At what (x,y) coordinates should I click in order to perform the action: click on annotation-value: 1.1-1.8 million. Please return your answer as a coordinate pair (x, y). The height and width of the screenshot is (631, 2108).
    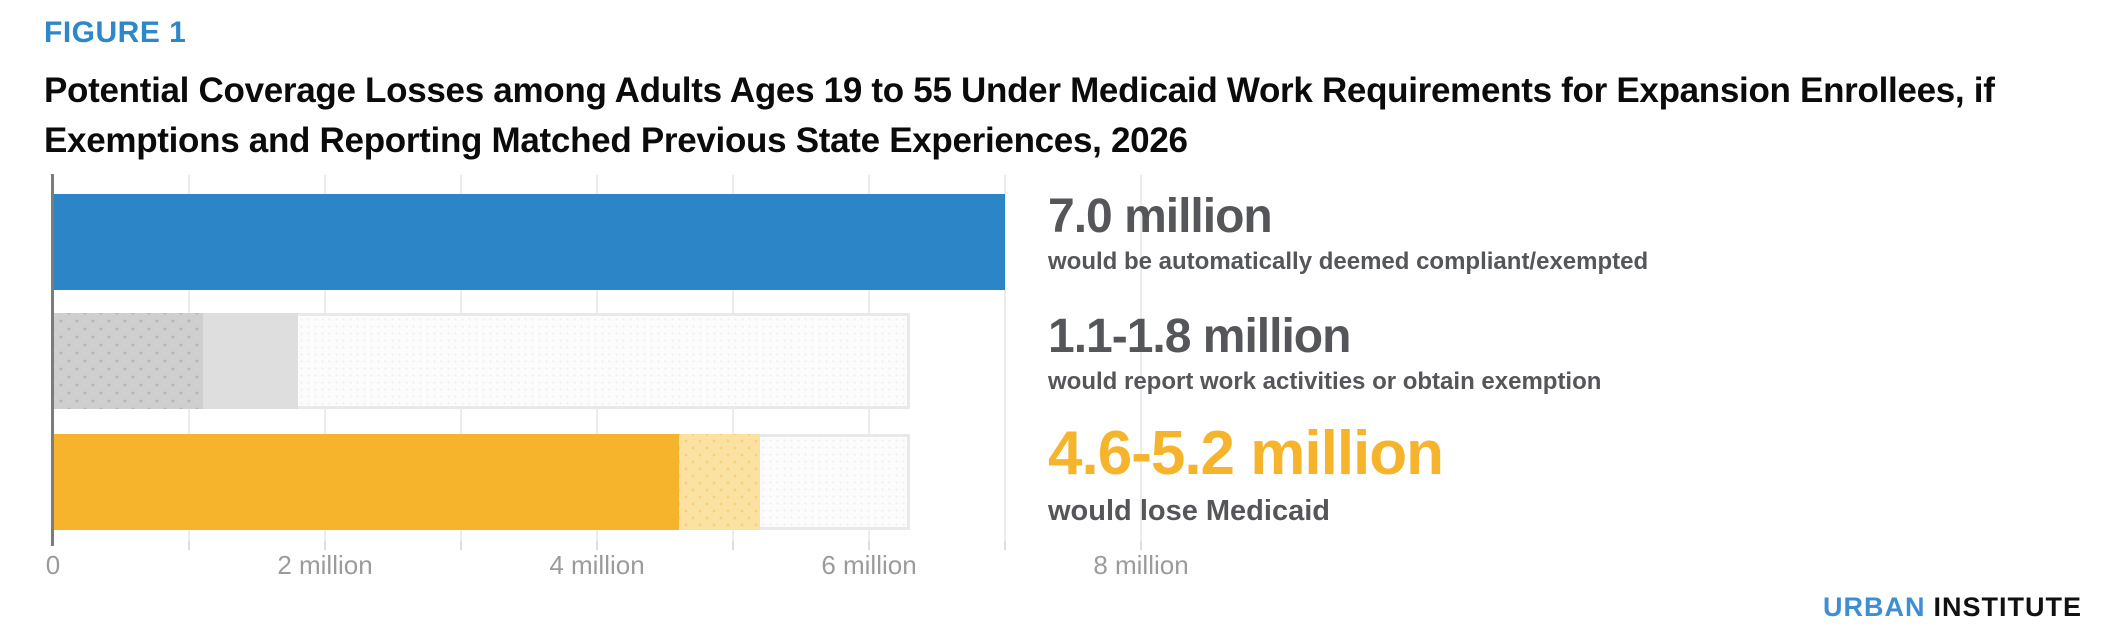
    Looking at the image, I should click on (1199, 336).